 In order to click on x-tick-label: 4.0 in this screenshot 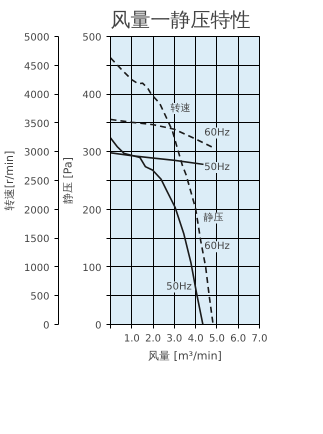, I will do `click(196, 339)`.